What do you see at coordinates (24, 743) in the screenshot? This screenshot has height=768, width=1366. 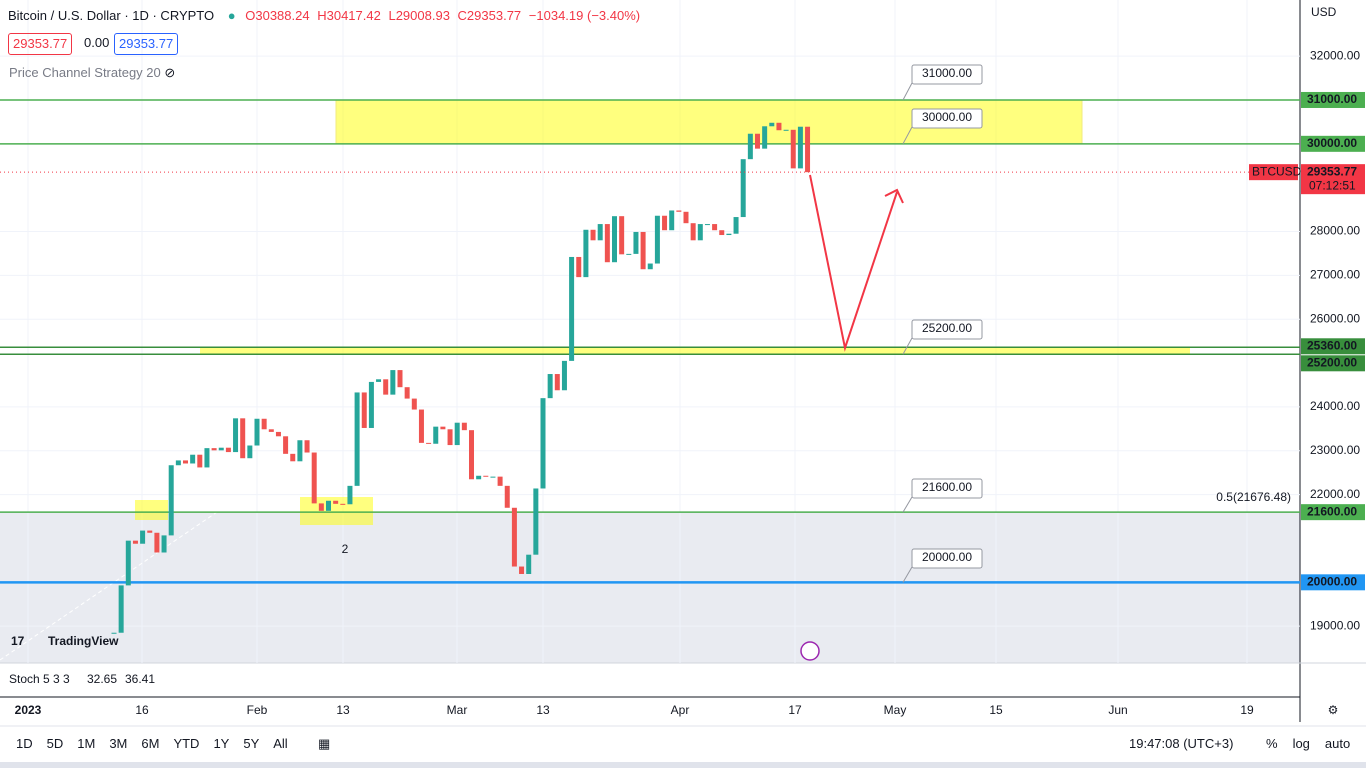 I see `range-button: 1D` at bounding box center [24, 743].